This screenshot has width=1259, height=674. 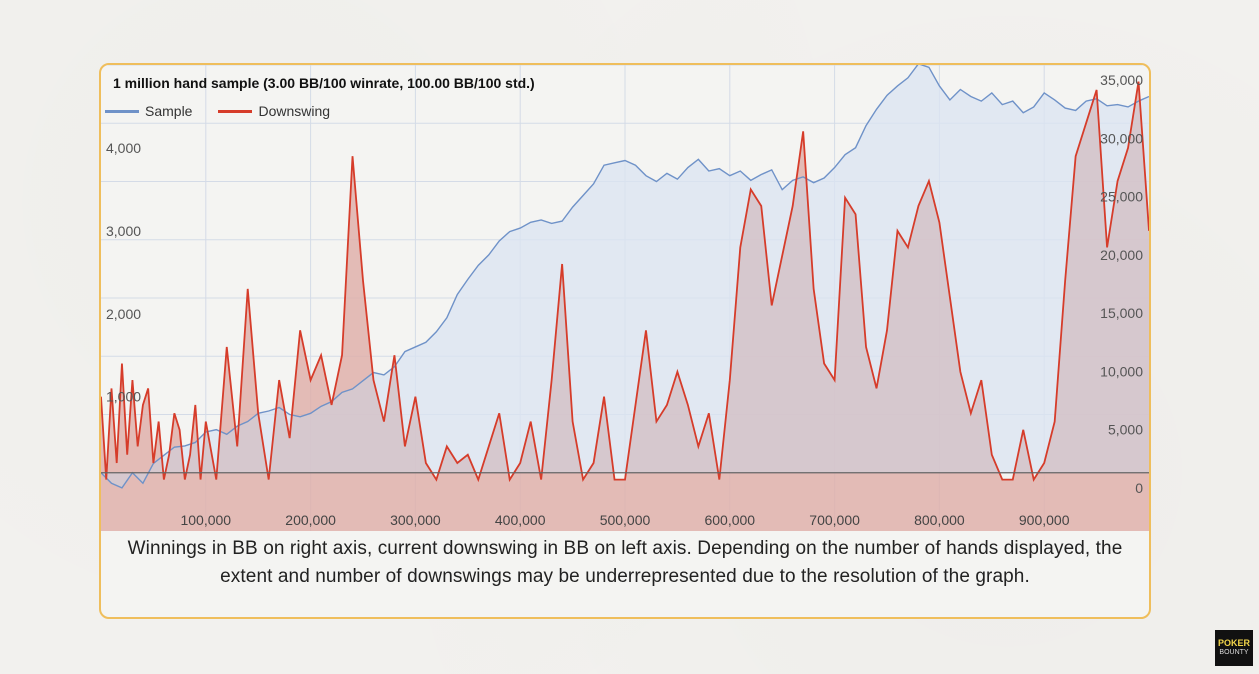 I want to click on legend-item-downswing: Downswing, so click(x=274, y=111).